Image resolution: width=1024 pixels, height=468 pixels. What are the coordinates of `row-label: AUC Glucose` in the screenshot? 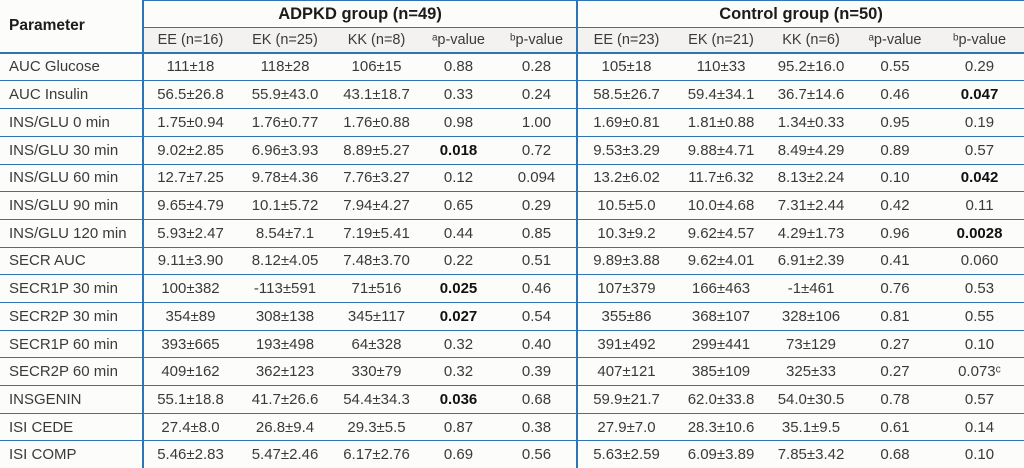 It's located at (71, 67).